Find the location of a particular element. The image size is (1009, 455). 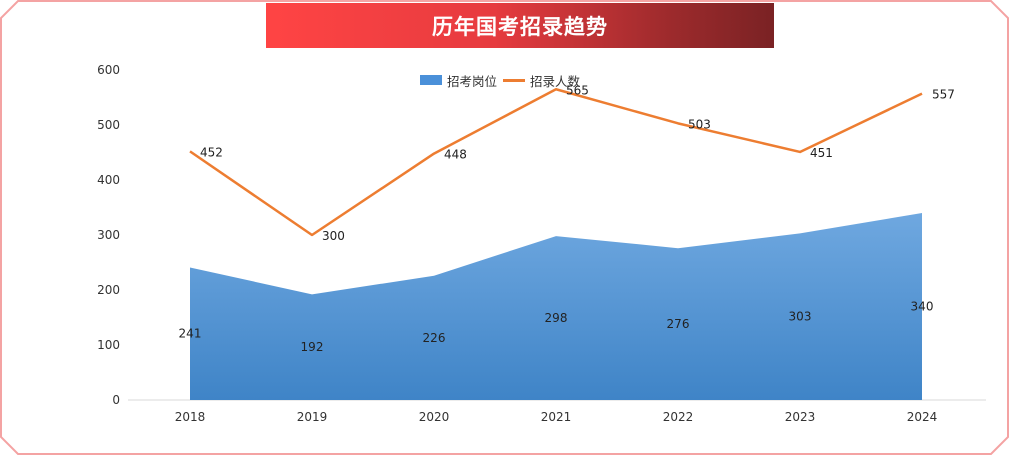

y-tick-label: 0 is located at coordinates (116, 400).